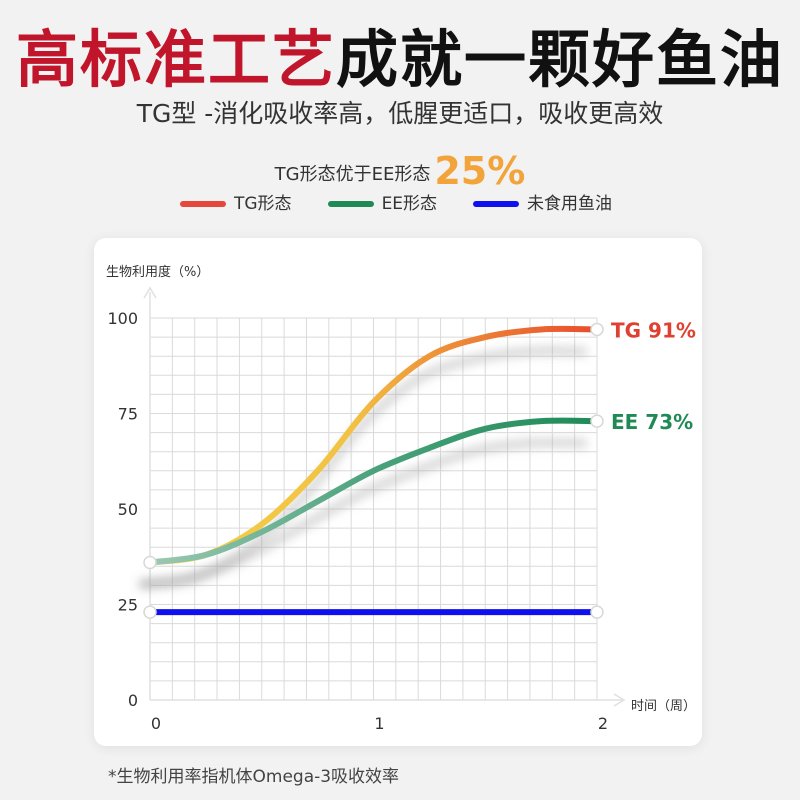  What do you see at coordinates (150, 562) in the screenshot?
I see `start-marker-tg` at bounding box center [150, 562].